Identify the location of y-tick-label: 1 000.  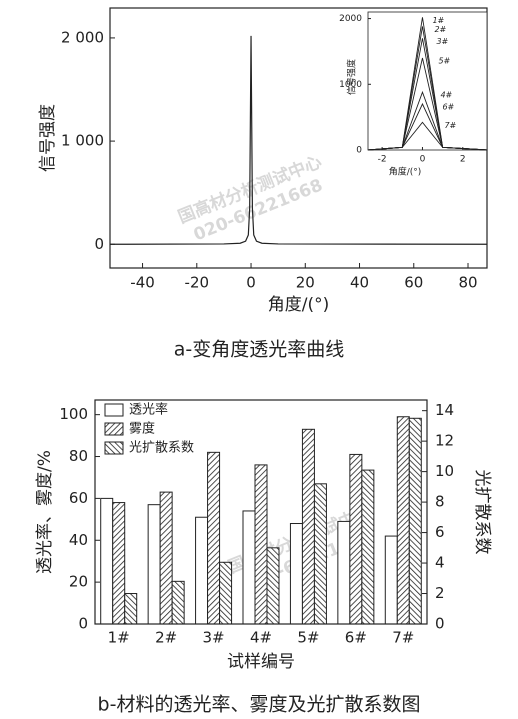
(82, 141).